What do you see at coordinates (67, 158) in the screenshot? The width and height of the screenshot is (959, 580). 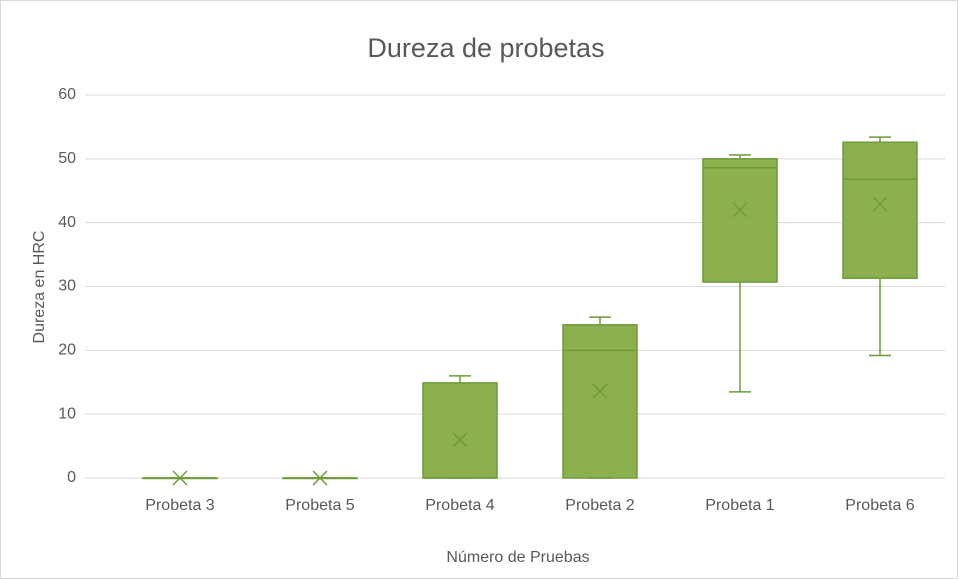 I see `y-tick-label: 50` at bounding box center [67, 158].